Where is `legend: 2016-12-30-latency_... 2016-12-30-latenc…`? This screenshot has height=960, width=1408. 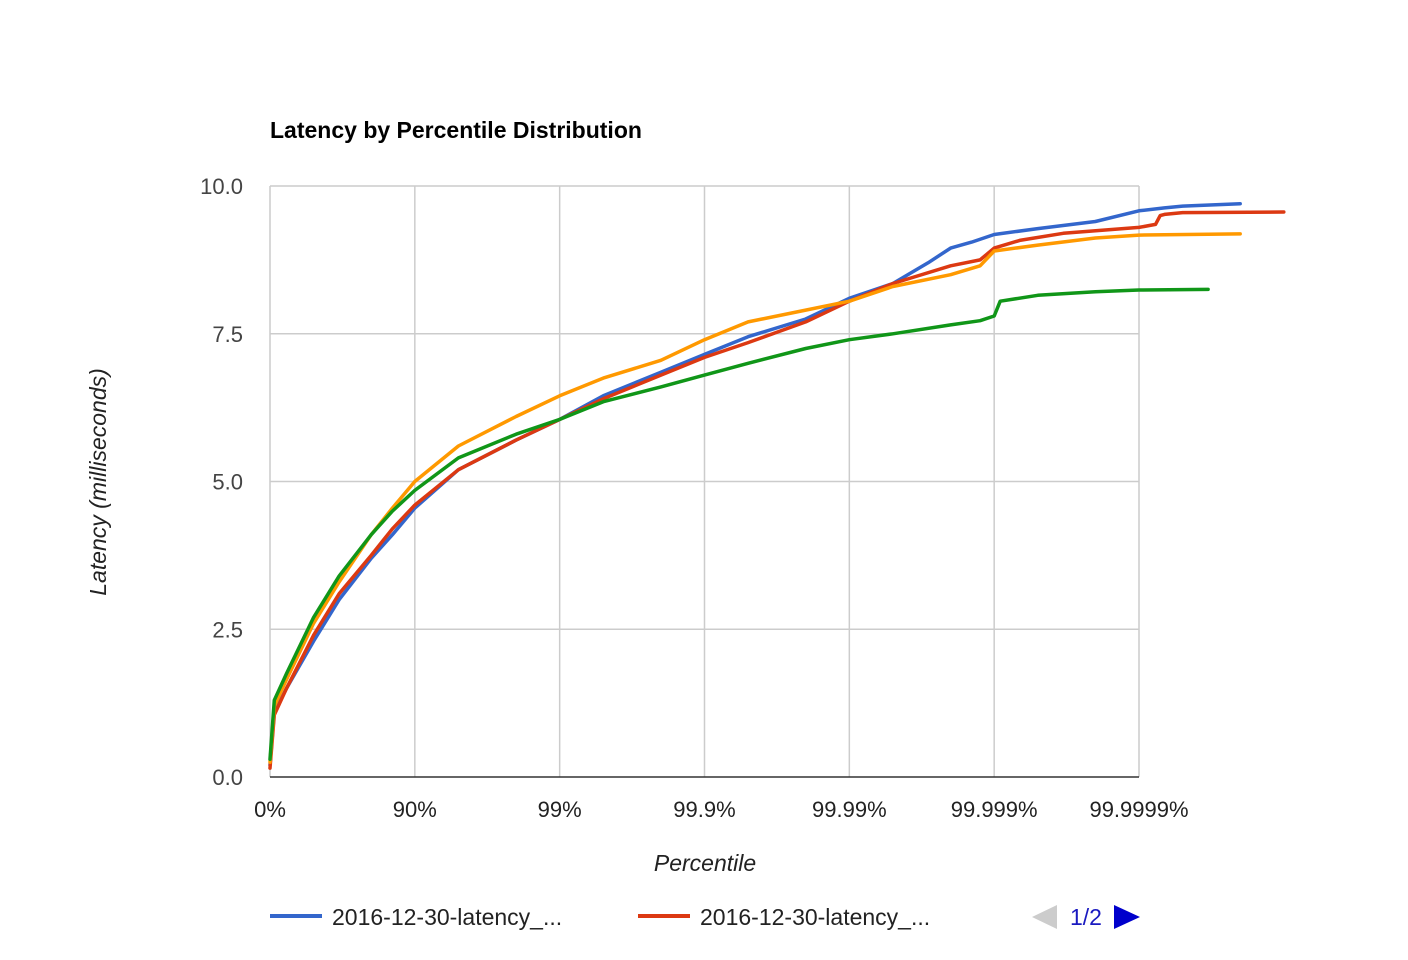
legend: 2016-12-30-latency_... 2016-12-30-latenc… is located at coordinates (705, 917).